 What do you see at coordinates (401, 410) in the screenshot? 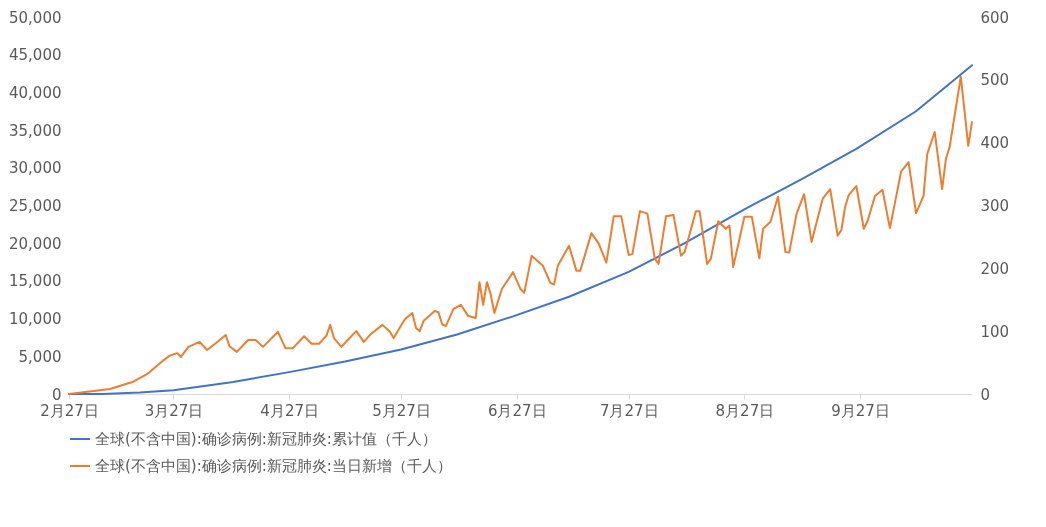
I see `x-tick-label: 5月27日` at bounding box center [401, 410].